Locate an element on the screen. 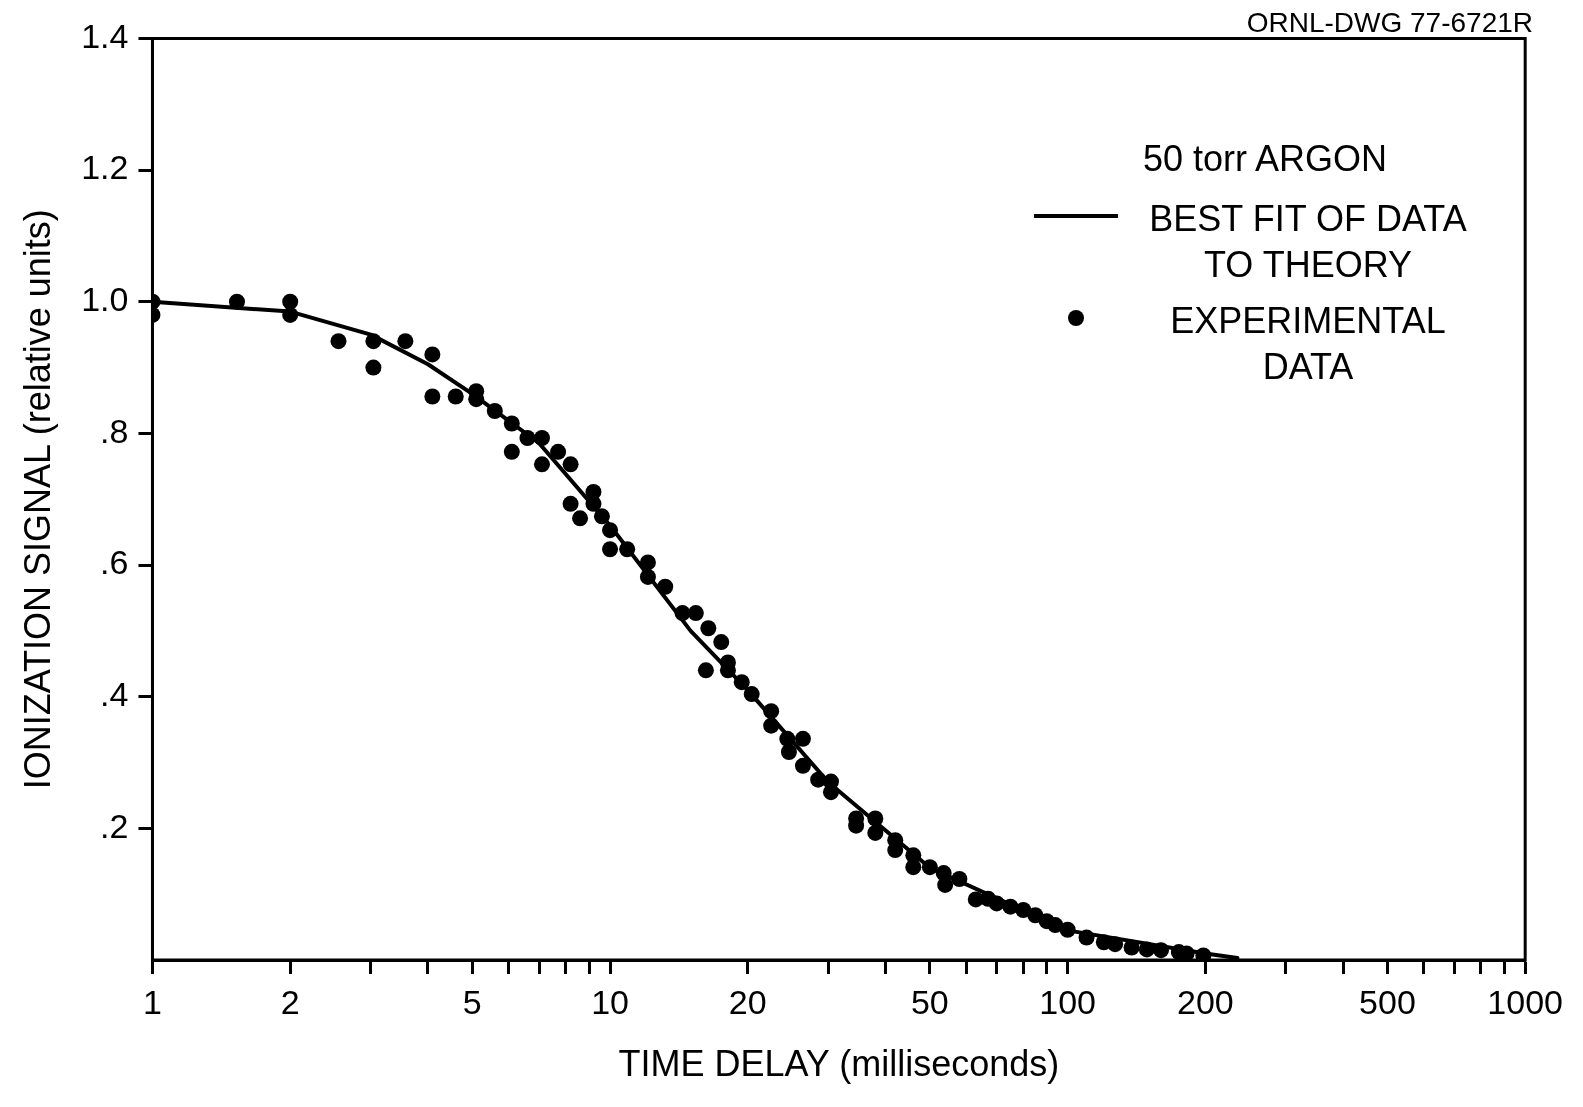 This screenshot has height=1107, width=1583. x-tick-label: 20 is located at coordinates (747, 1001).